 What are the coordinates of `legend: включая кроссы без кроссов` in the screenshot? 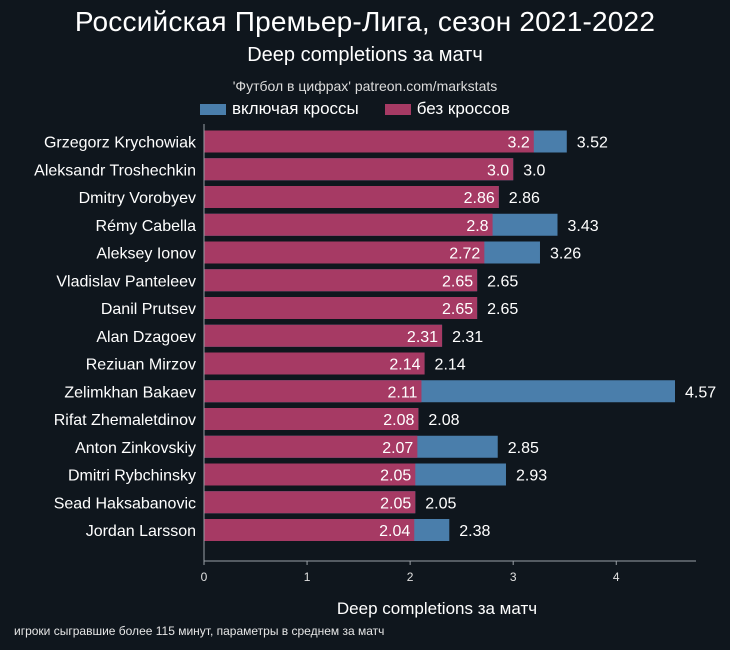 It's located at (368, 109).